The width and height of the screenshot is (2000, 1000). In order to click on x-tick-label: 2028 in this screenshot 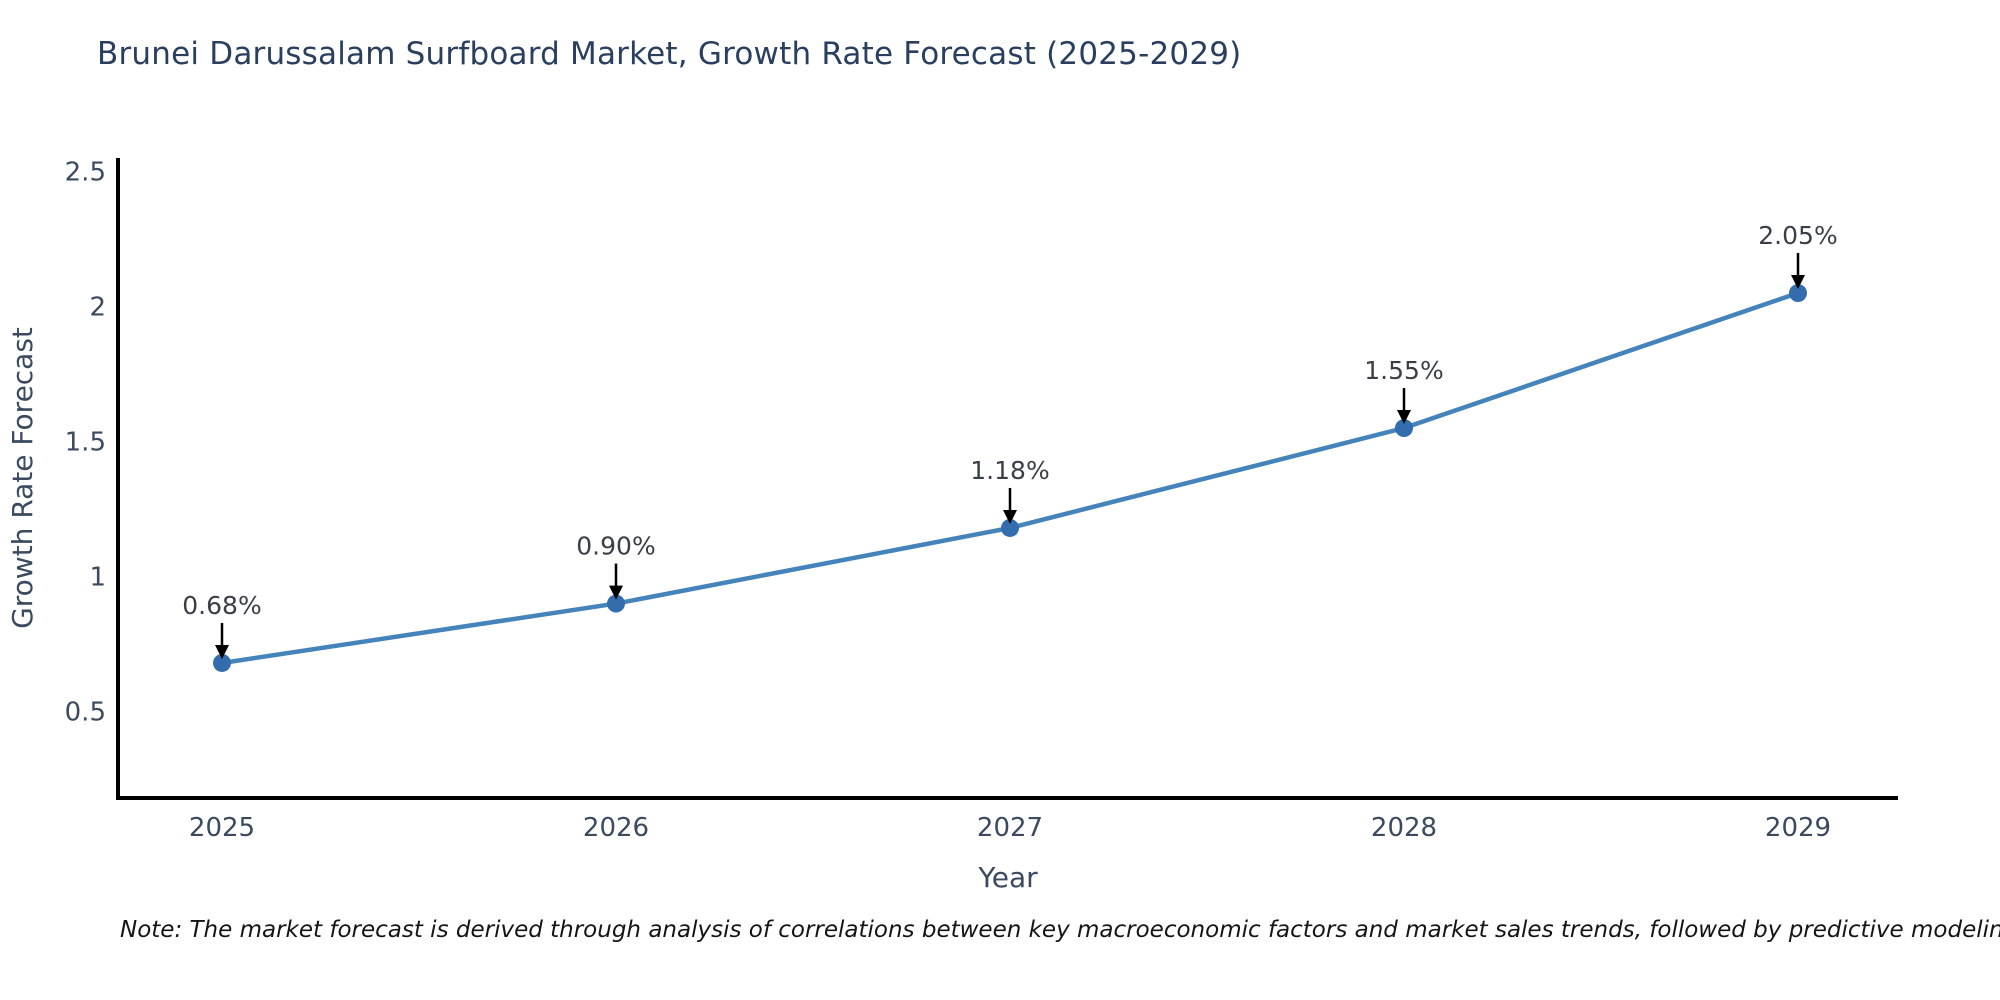, I will do `click(1404, 828)`.